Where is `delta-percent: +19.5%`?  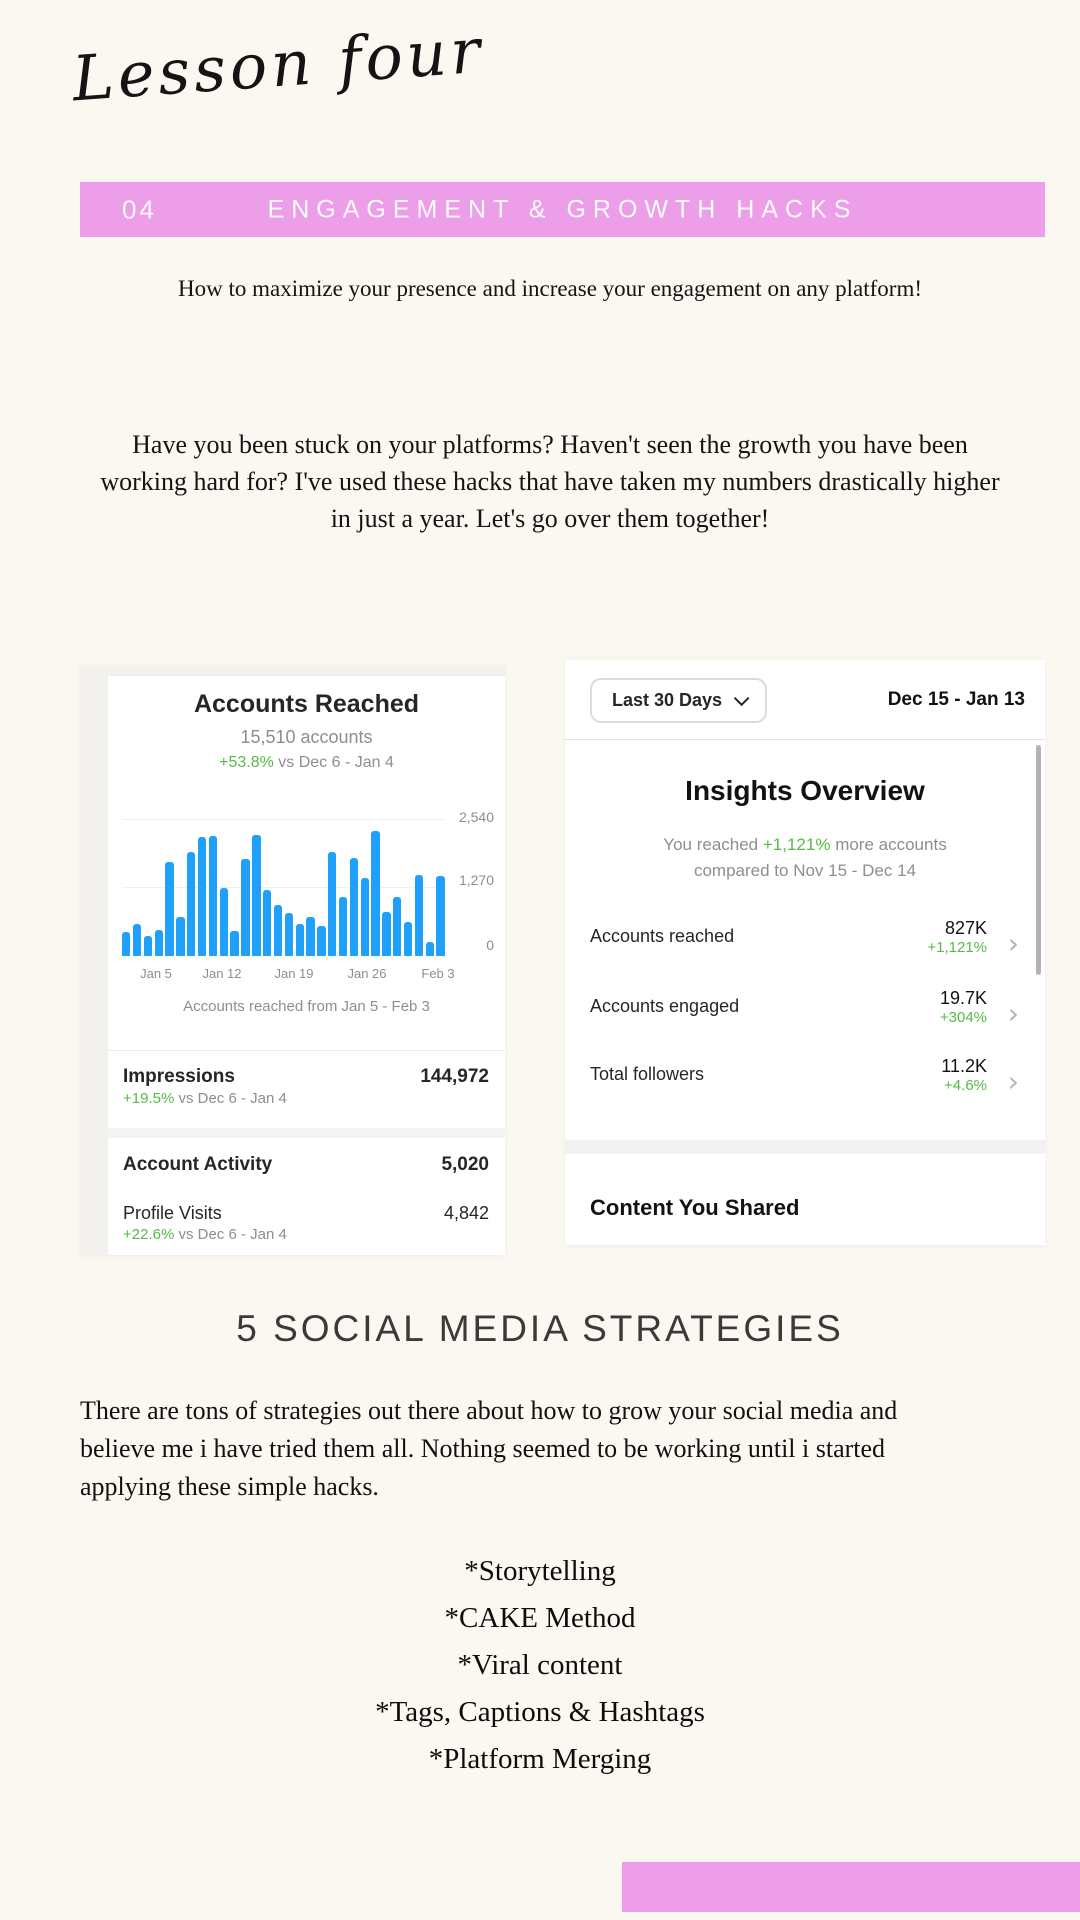 delta-percent: +19.5% is located at coordinates (149, 1098).